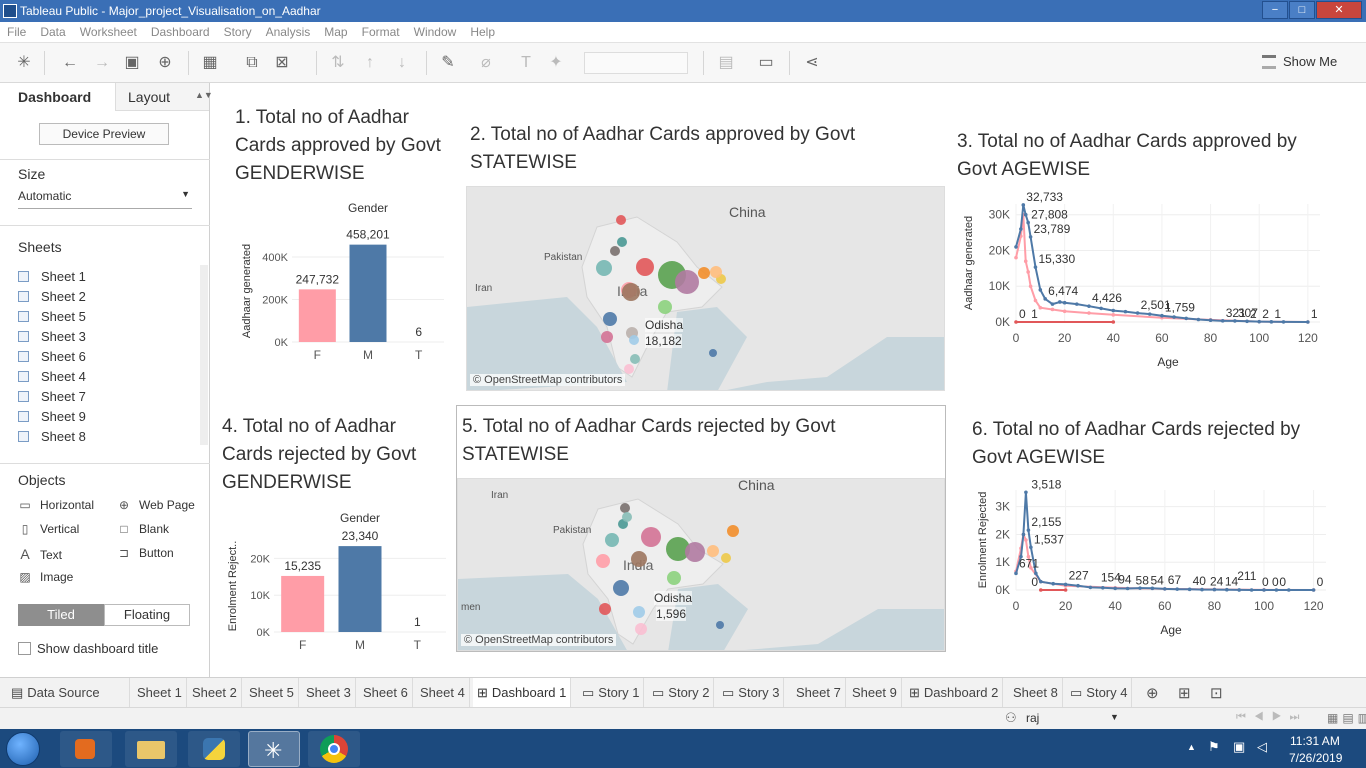 The image size is (1366, 768). Describe the element at coordinates (954, 692) in the screenshot. I see `tab-dashboard-2: ⊞ Dashboard 2` at that location.